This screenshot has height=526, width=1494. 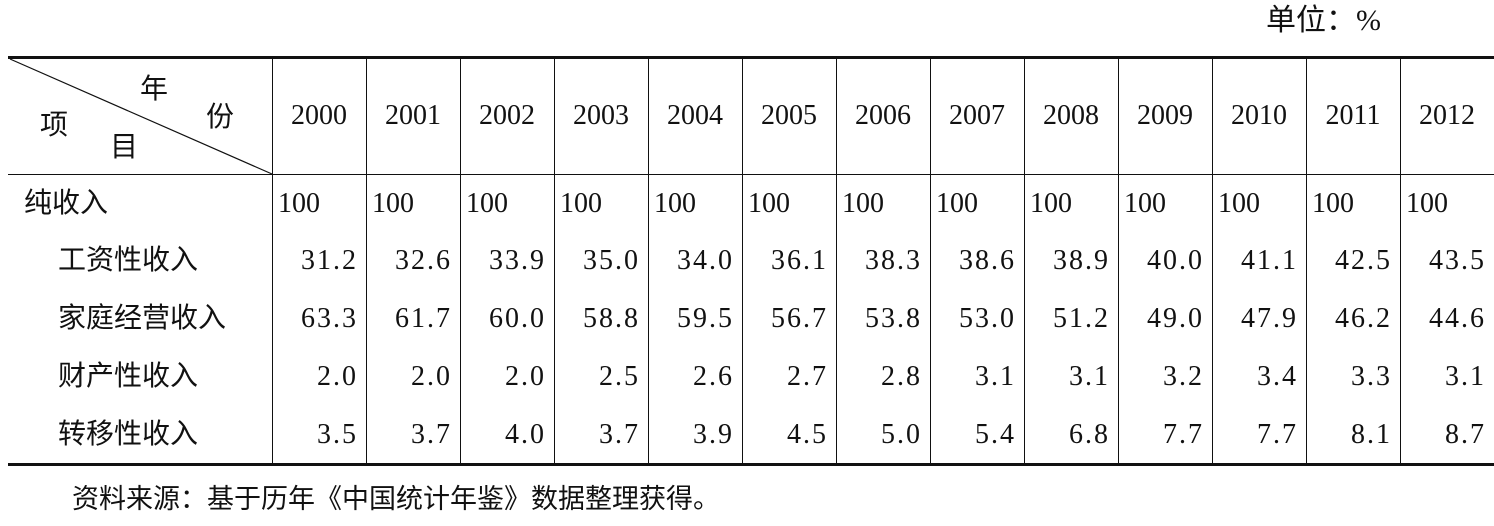 What do you see at coordinates (1457, 318) in the screenshot?
I see `cell-value: 44.6` at bounding box center [1457, 318].